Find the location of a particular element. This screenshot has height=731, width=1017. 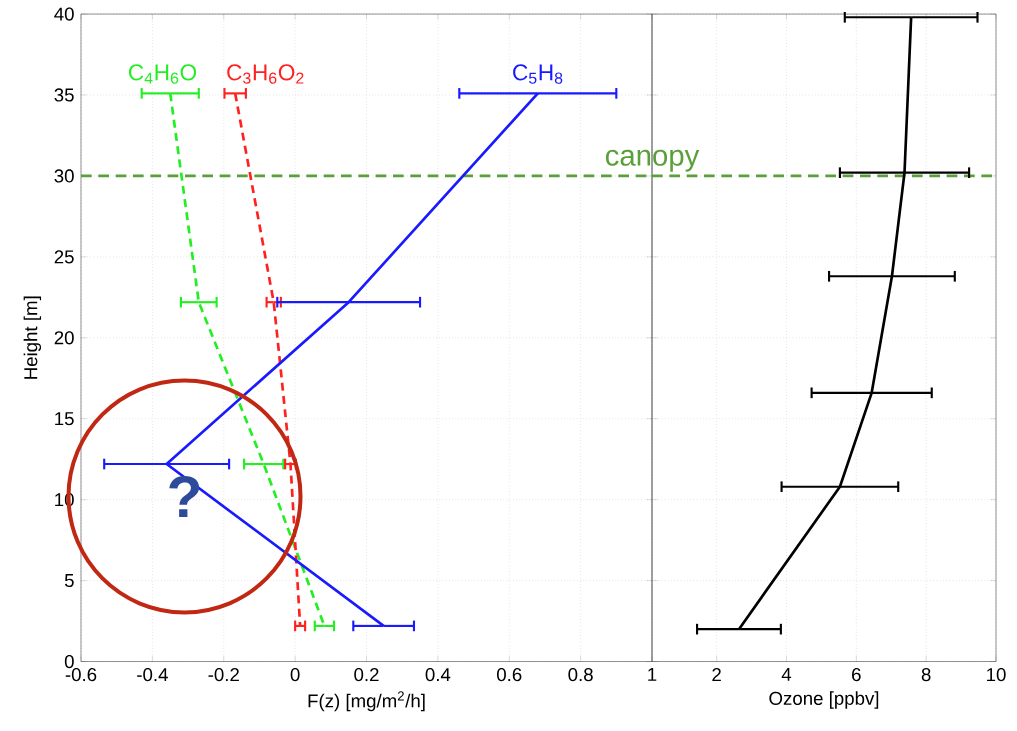

x-tick-label: 0.6 is located at coordinates (509, 674).